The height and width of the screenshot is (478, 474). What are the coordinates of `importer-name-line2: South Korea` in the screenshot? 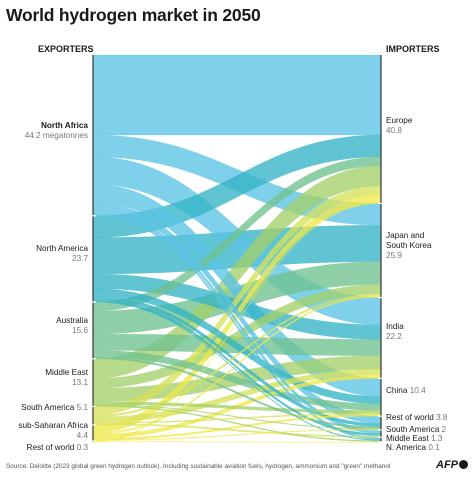 It's located at (409, 245).